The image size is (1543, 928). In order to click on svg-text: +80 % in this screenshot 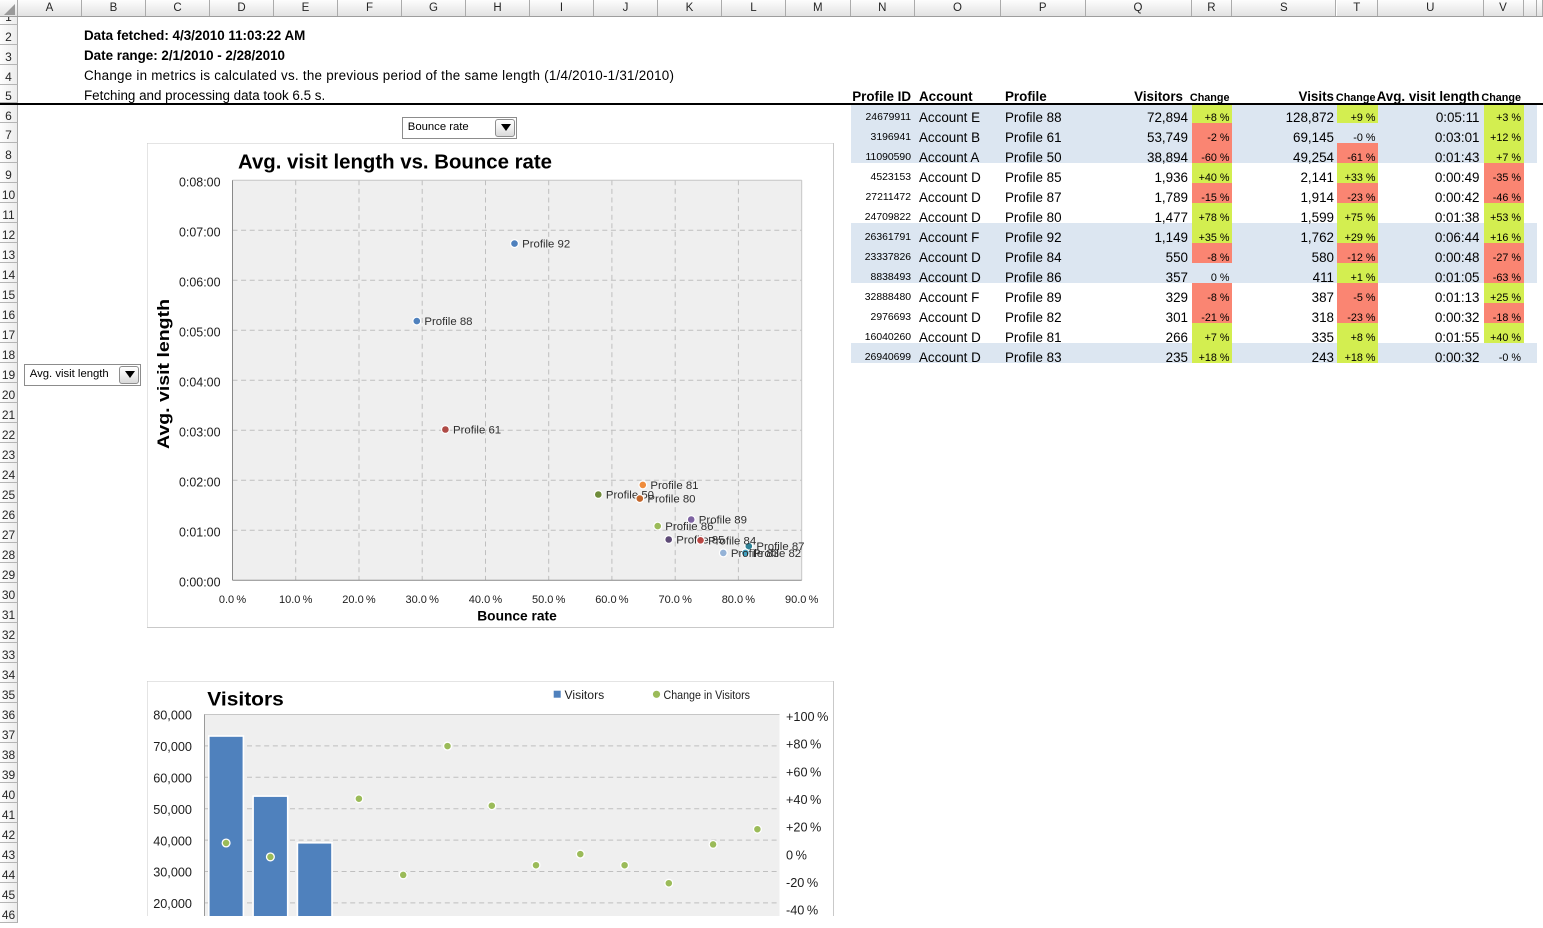, I will do `click(803, 745)`.